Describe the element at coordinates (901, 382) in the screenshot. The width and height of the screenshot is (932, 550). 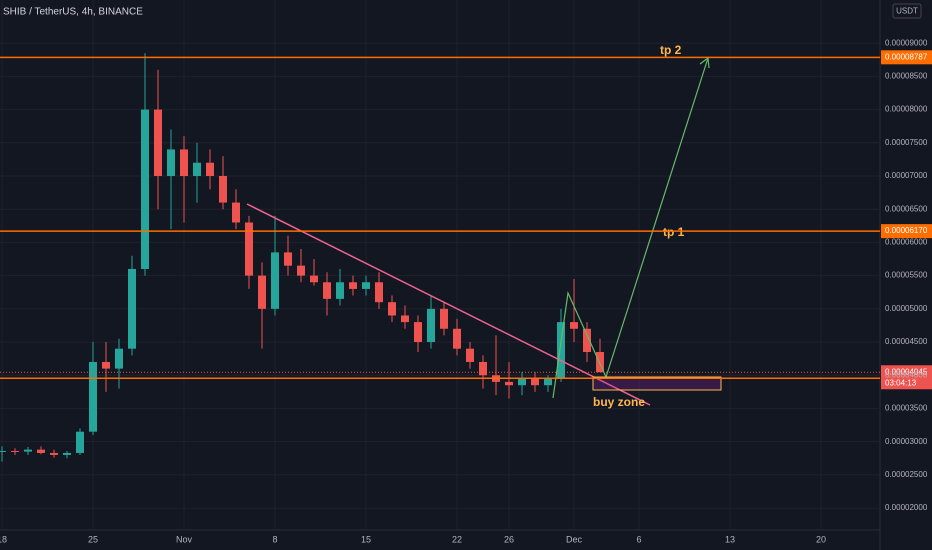
I see `countdown: 03:04:13` at that location.